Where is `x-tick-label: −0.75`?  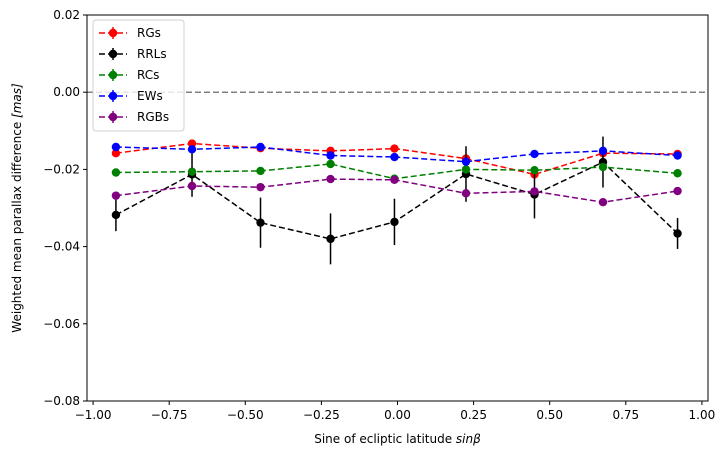 x-tick-label: −0.75 is located at coordinates (169, 415).